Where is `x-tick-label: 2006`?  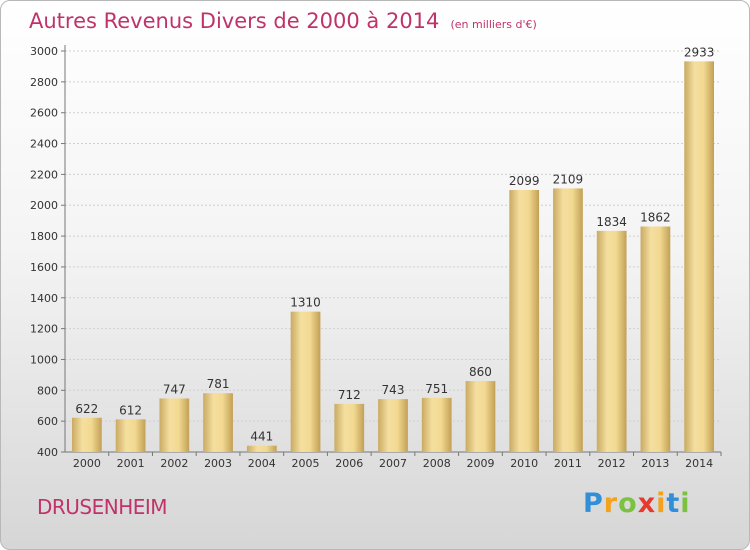 x-tick-label: 2006 is located at coordinates (349, 463).